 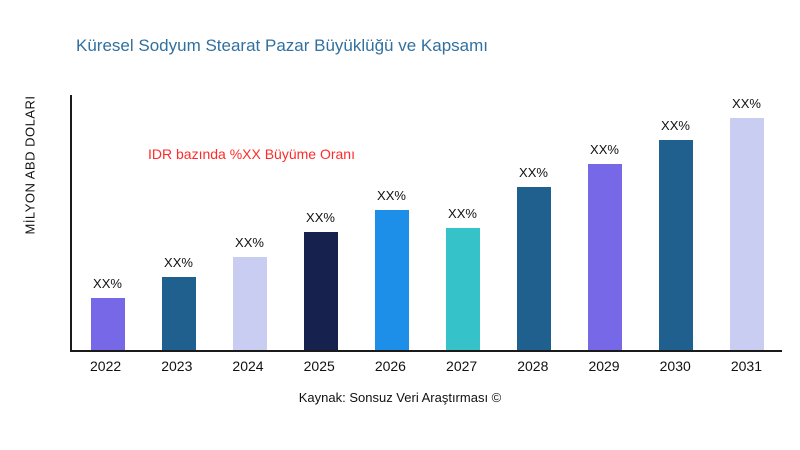 What do you see at coordinates (746, 234) in the screenshot?
I see `bar-2031` at bounding box center [746, 234].